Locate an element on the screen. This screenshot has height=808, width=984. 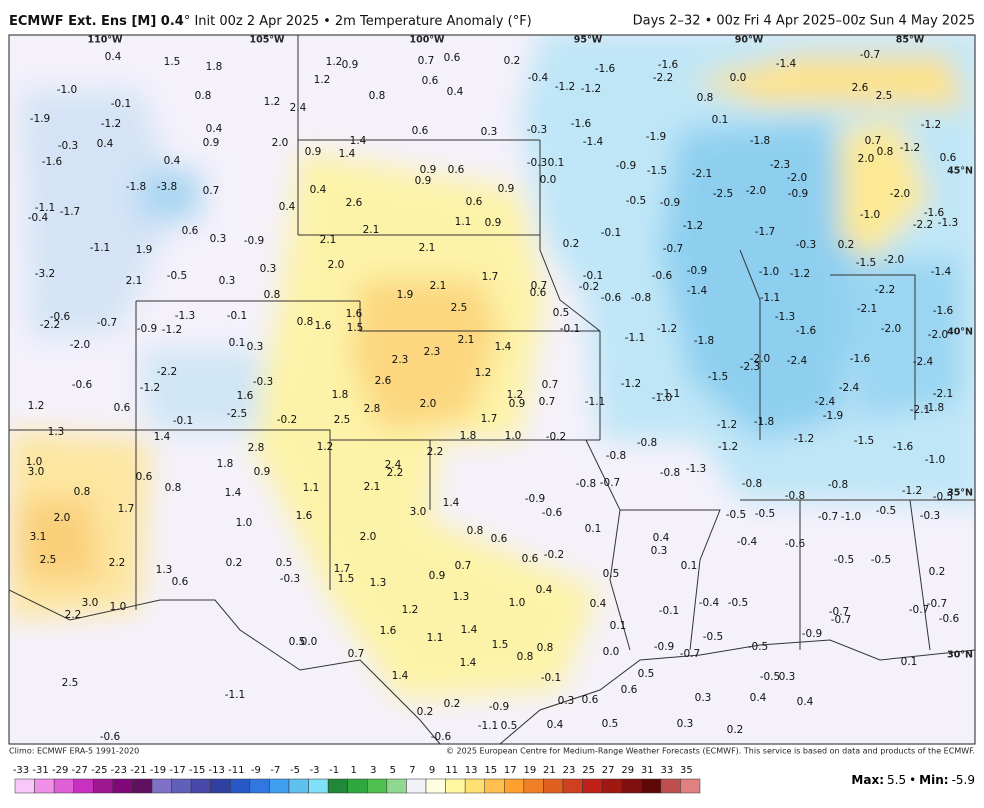
colorbar-tick-label: -17 is located at coordinates (177, 770).